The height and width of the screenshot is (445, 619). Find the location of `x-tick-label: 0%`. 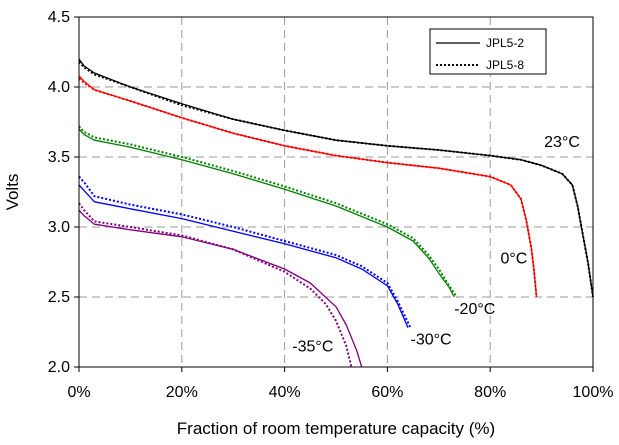

x-tick-label: 0% is located at coordinates (78, 392).